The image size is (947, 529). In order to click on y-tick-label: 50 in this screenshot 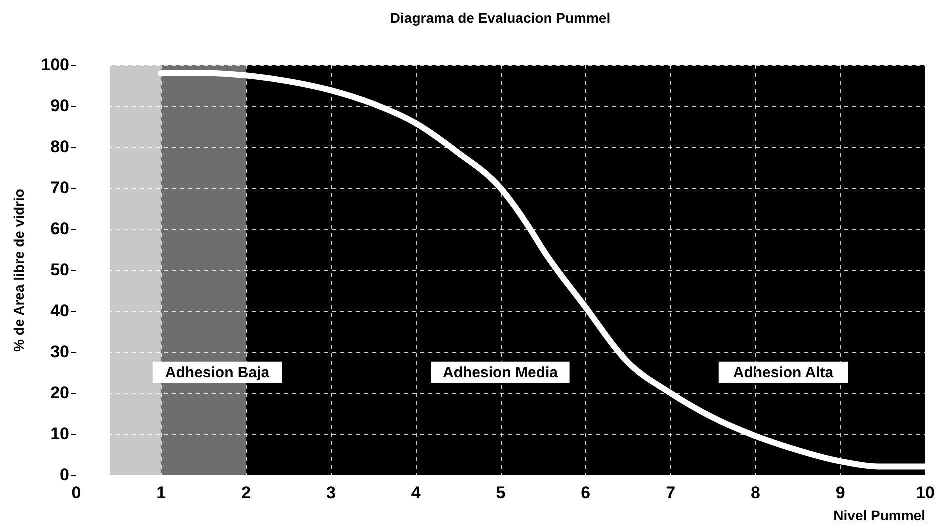, I will do `click(60, 270)`.